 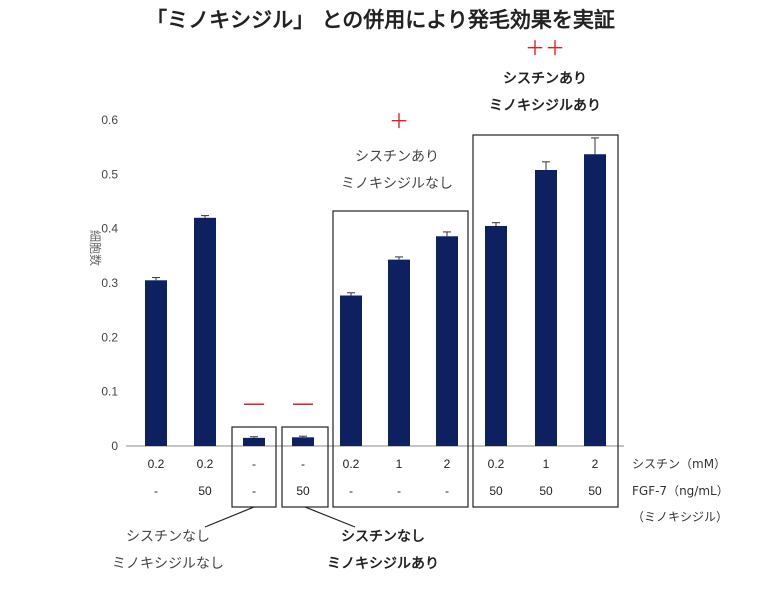 I want to click on y-tick-label: 0.6, so click(x=109, y=120).